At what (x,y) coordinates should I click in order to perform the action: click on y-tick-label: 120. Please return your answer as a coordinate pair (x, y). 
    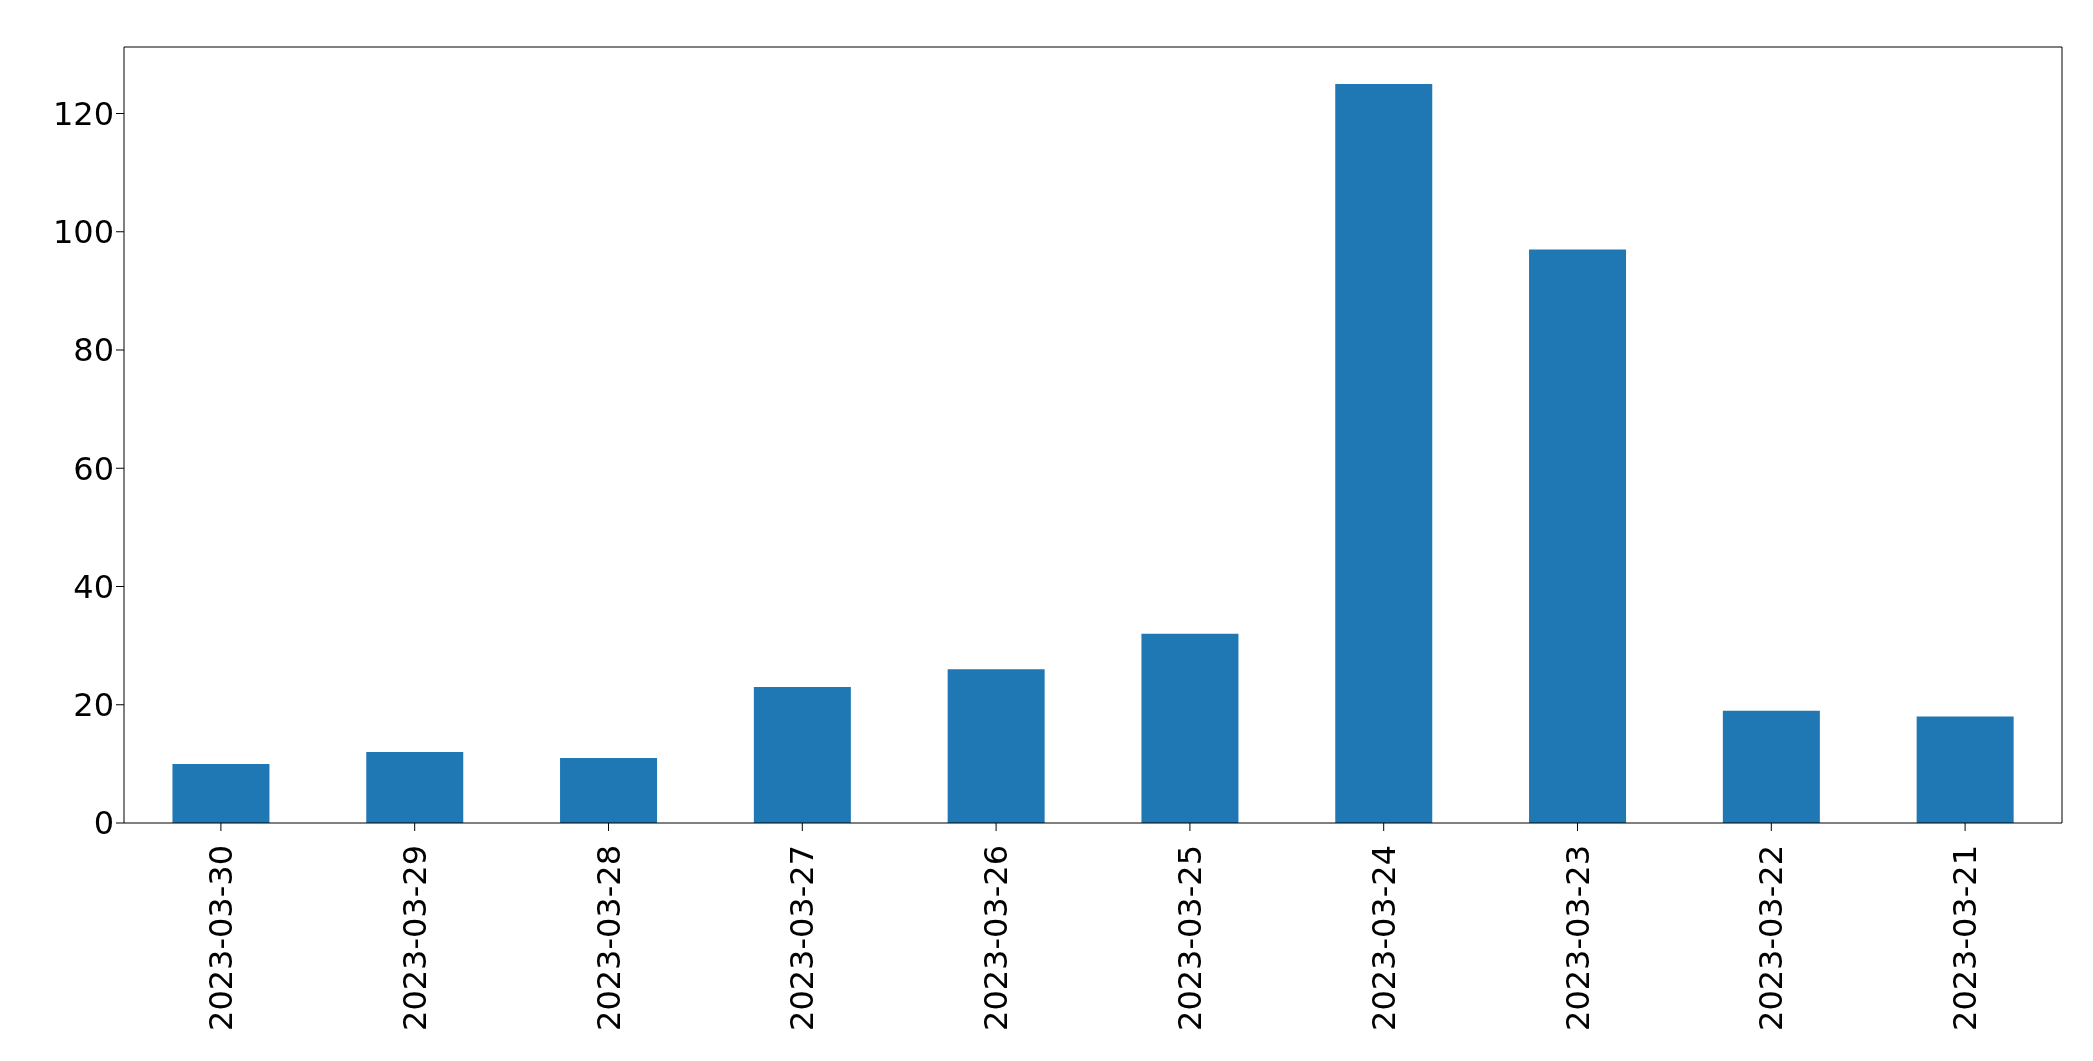
    Looking at the image, I should click on (83, 113).